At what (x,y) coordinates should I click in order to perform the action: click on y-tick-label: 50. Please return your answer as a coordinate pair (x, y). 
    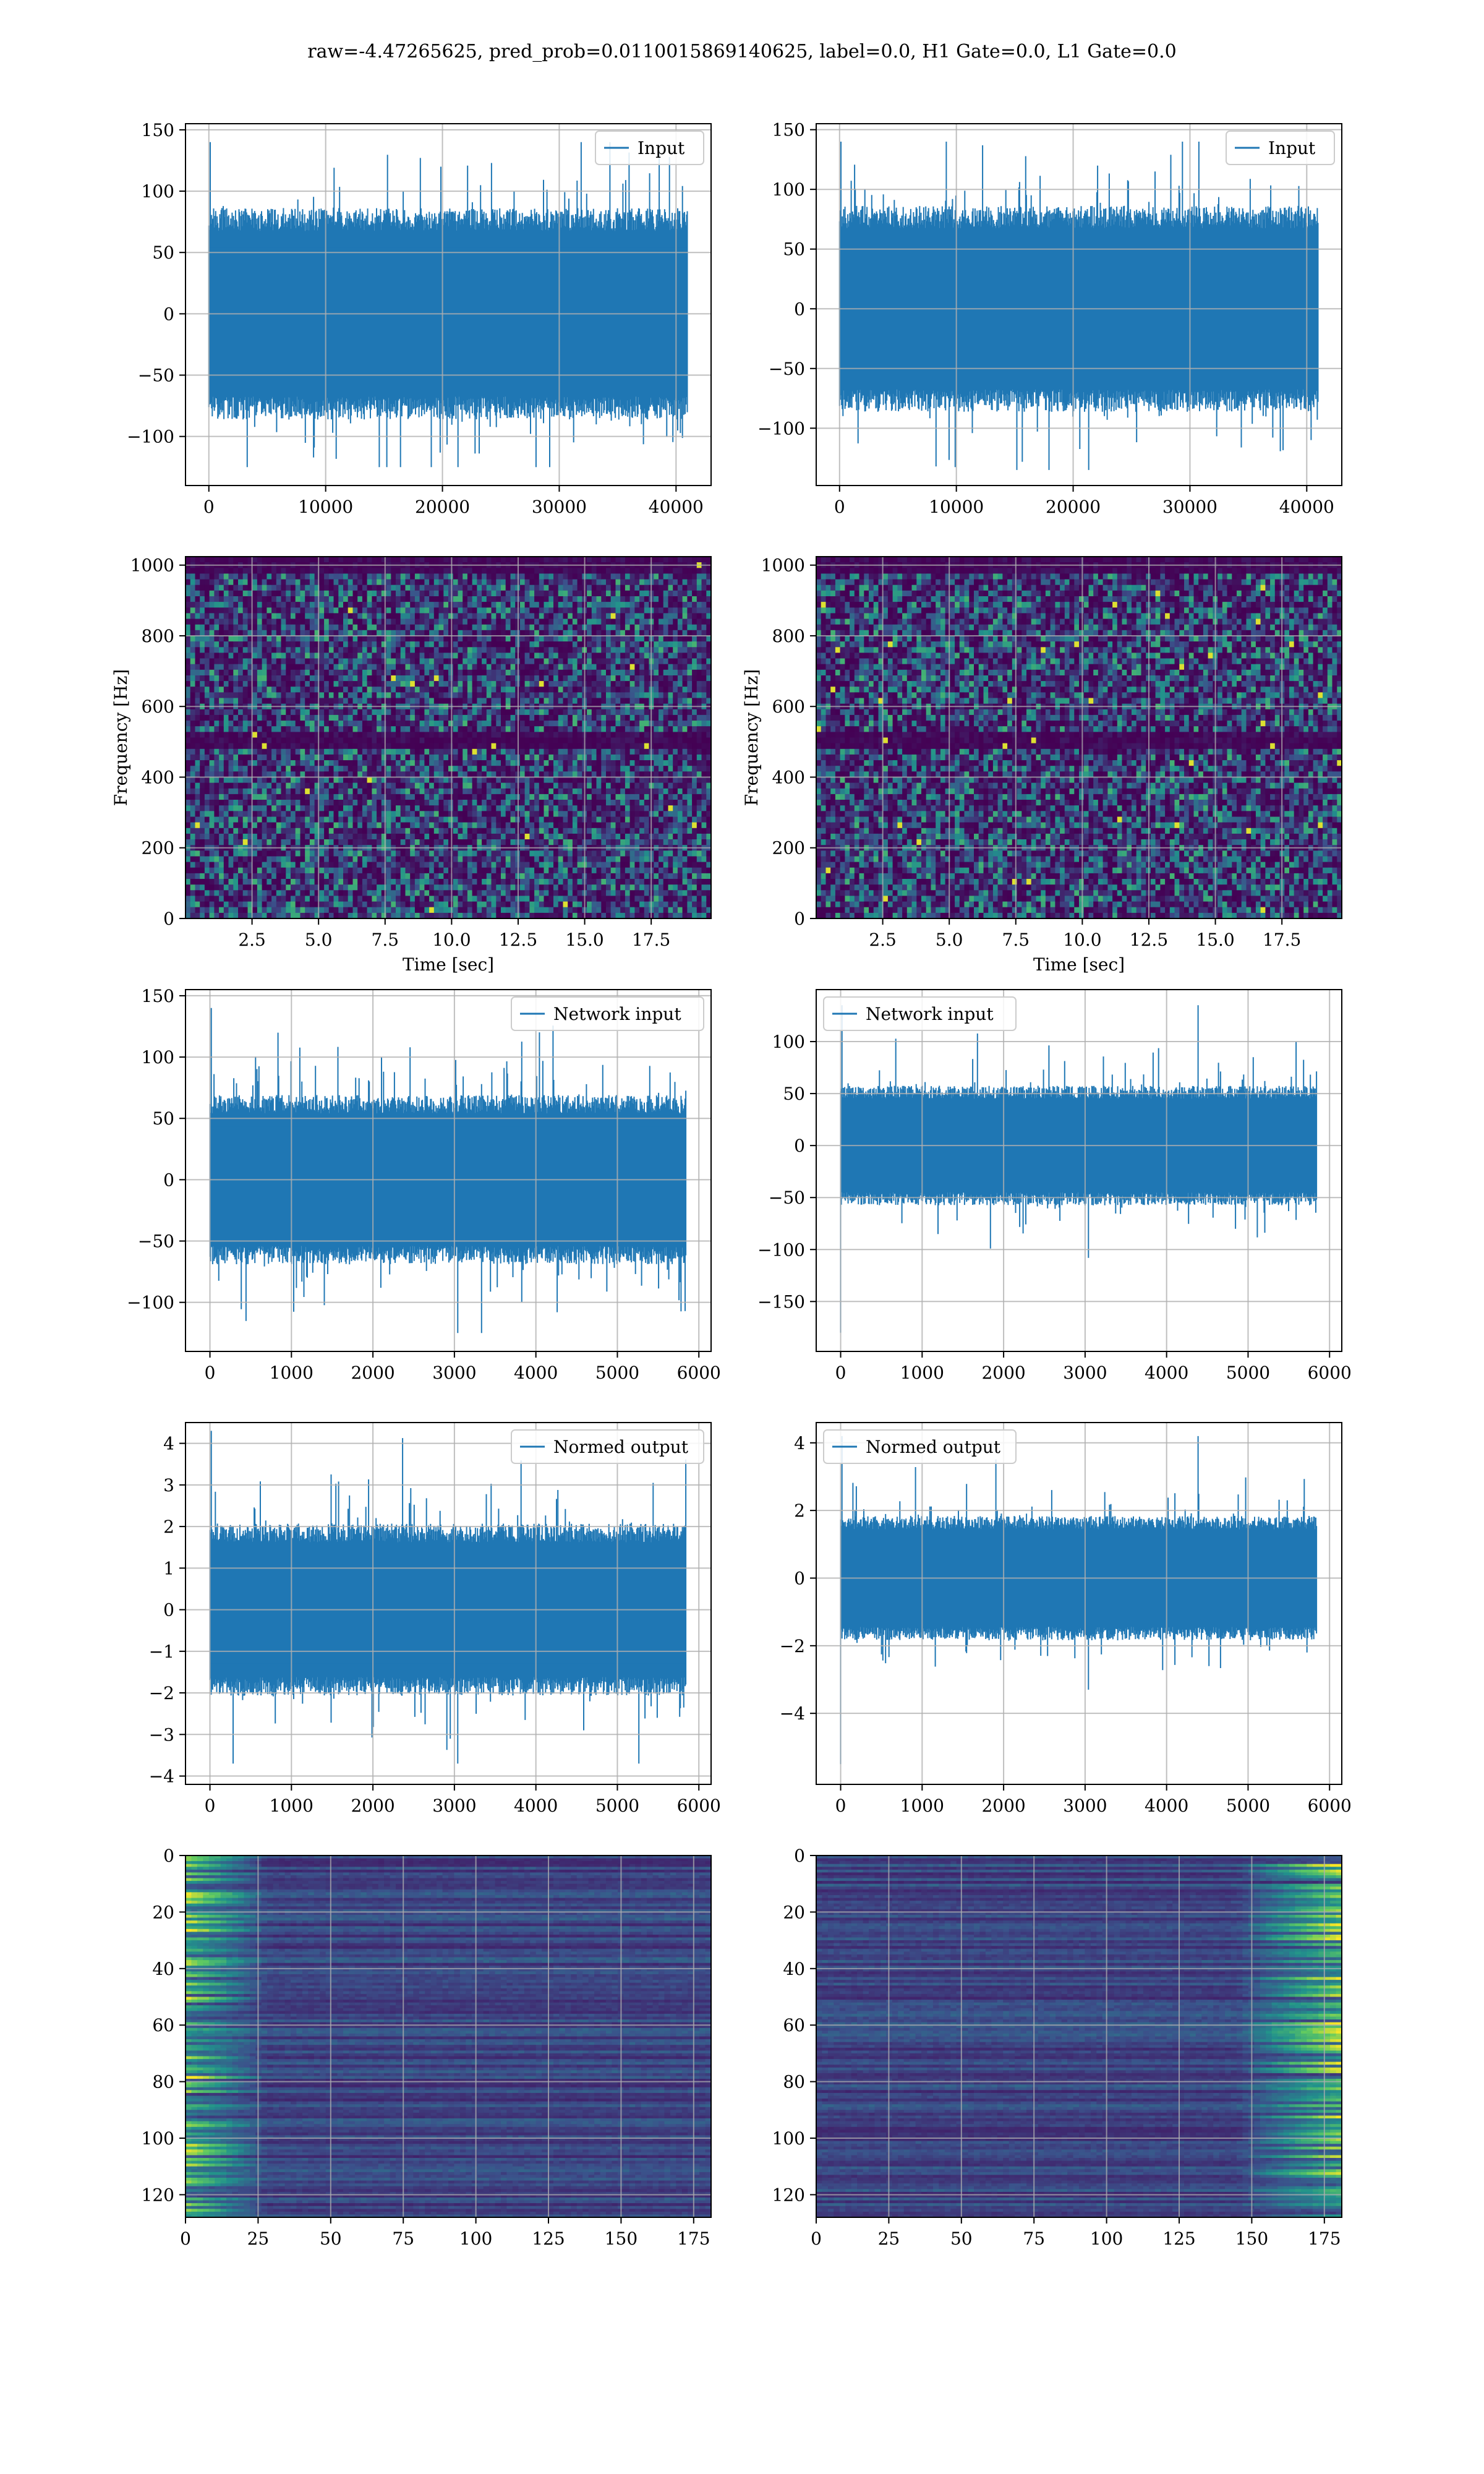
    Looking at the image, I should click on (163, 253).